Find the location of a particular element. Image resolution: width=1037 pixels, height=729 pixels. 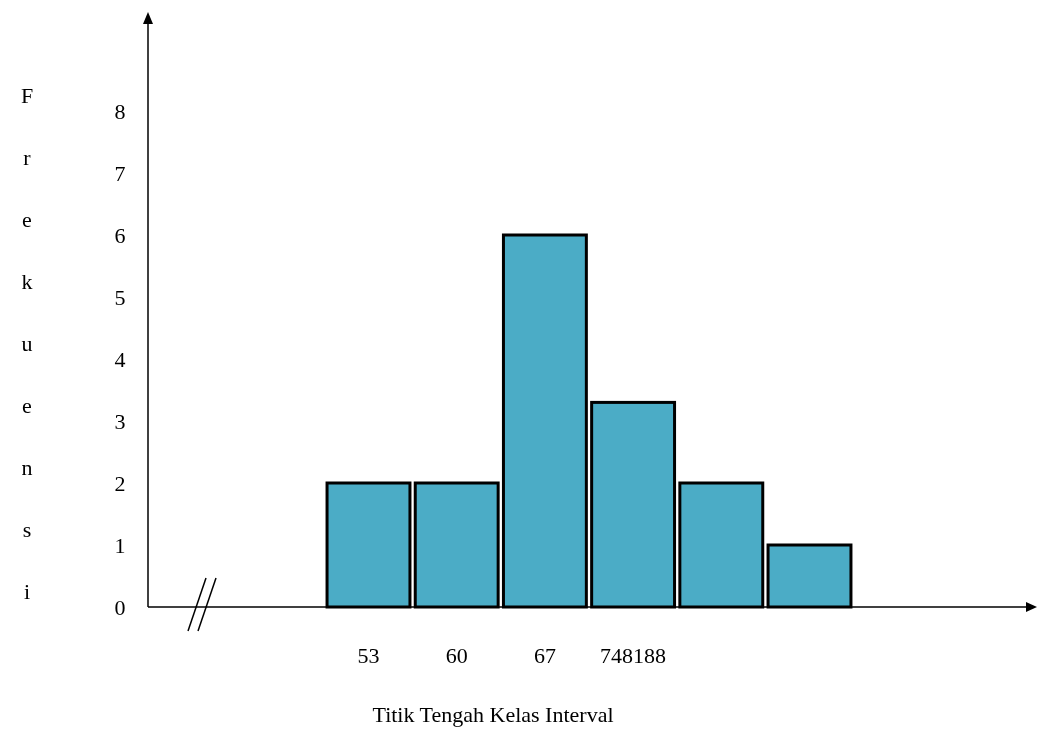

y-tick-label: 0 is located at coordinates (120, 607).